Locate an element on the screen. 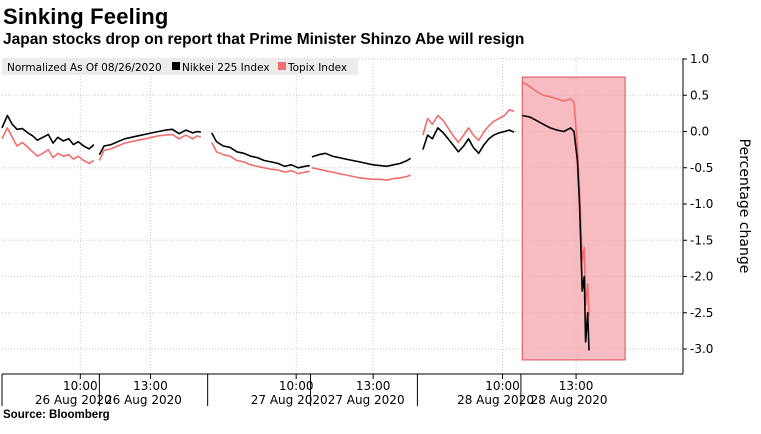 The width and height of the screenshot is (761, 434). highlight-box is located at coordinates (573, 218).